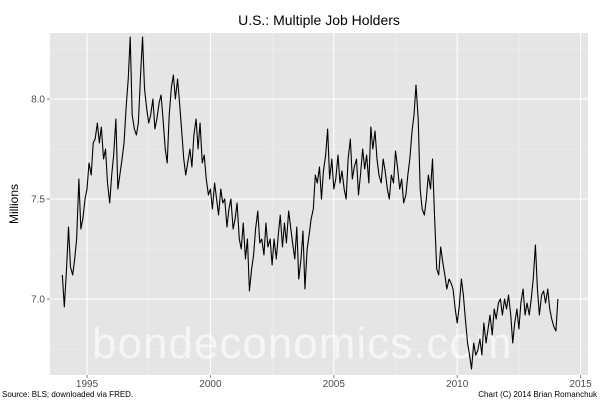 This screenshot has height=400, width=600. Describe the element at coordinates (67, 394) in the screenshot. I see `source-note: Source: BLS; downloaded via FRED.` at that location.